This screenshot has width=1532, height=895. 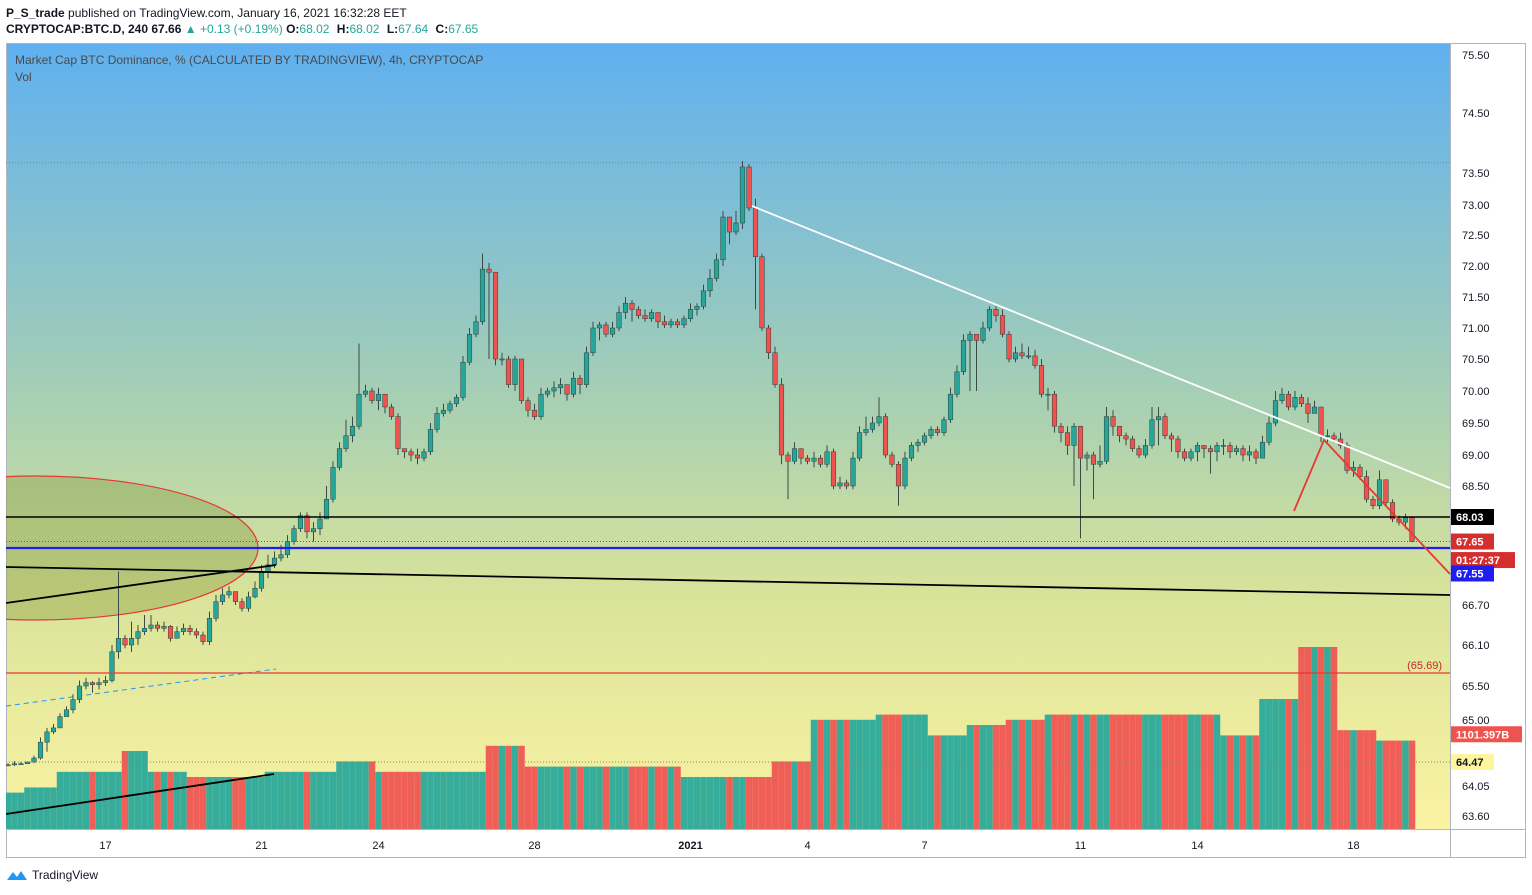 What do you see at coordinates (35, 13) in the screenshot?
I see `publisher-name: P_S_trade` at bounding box center [35, 13].